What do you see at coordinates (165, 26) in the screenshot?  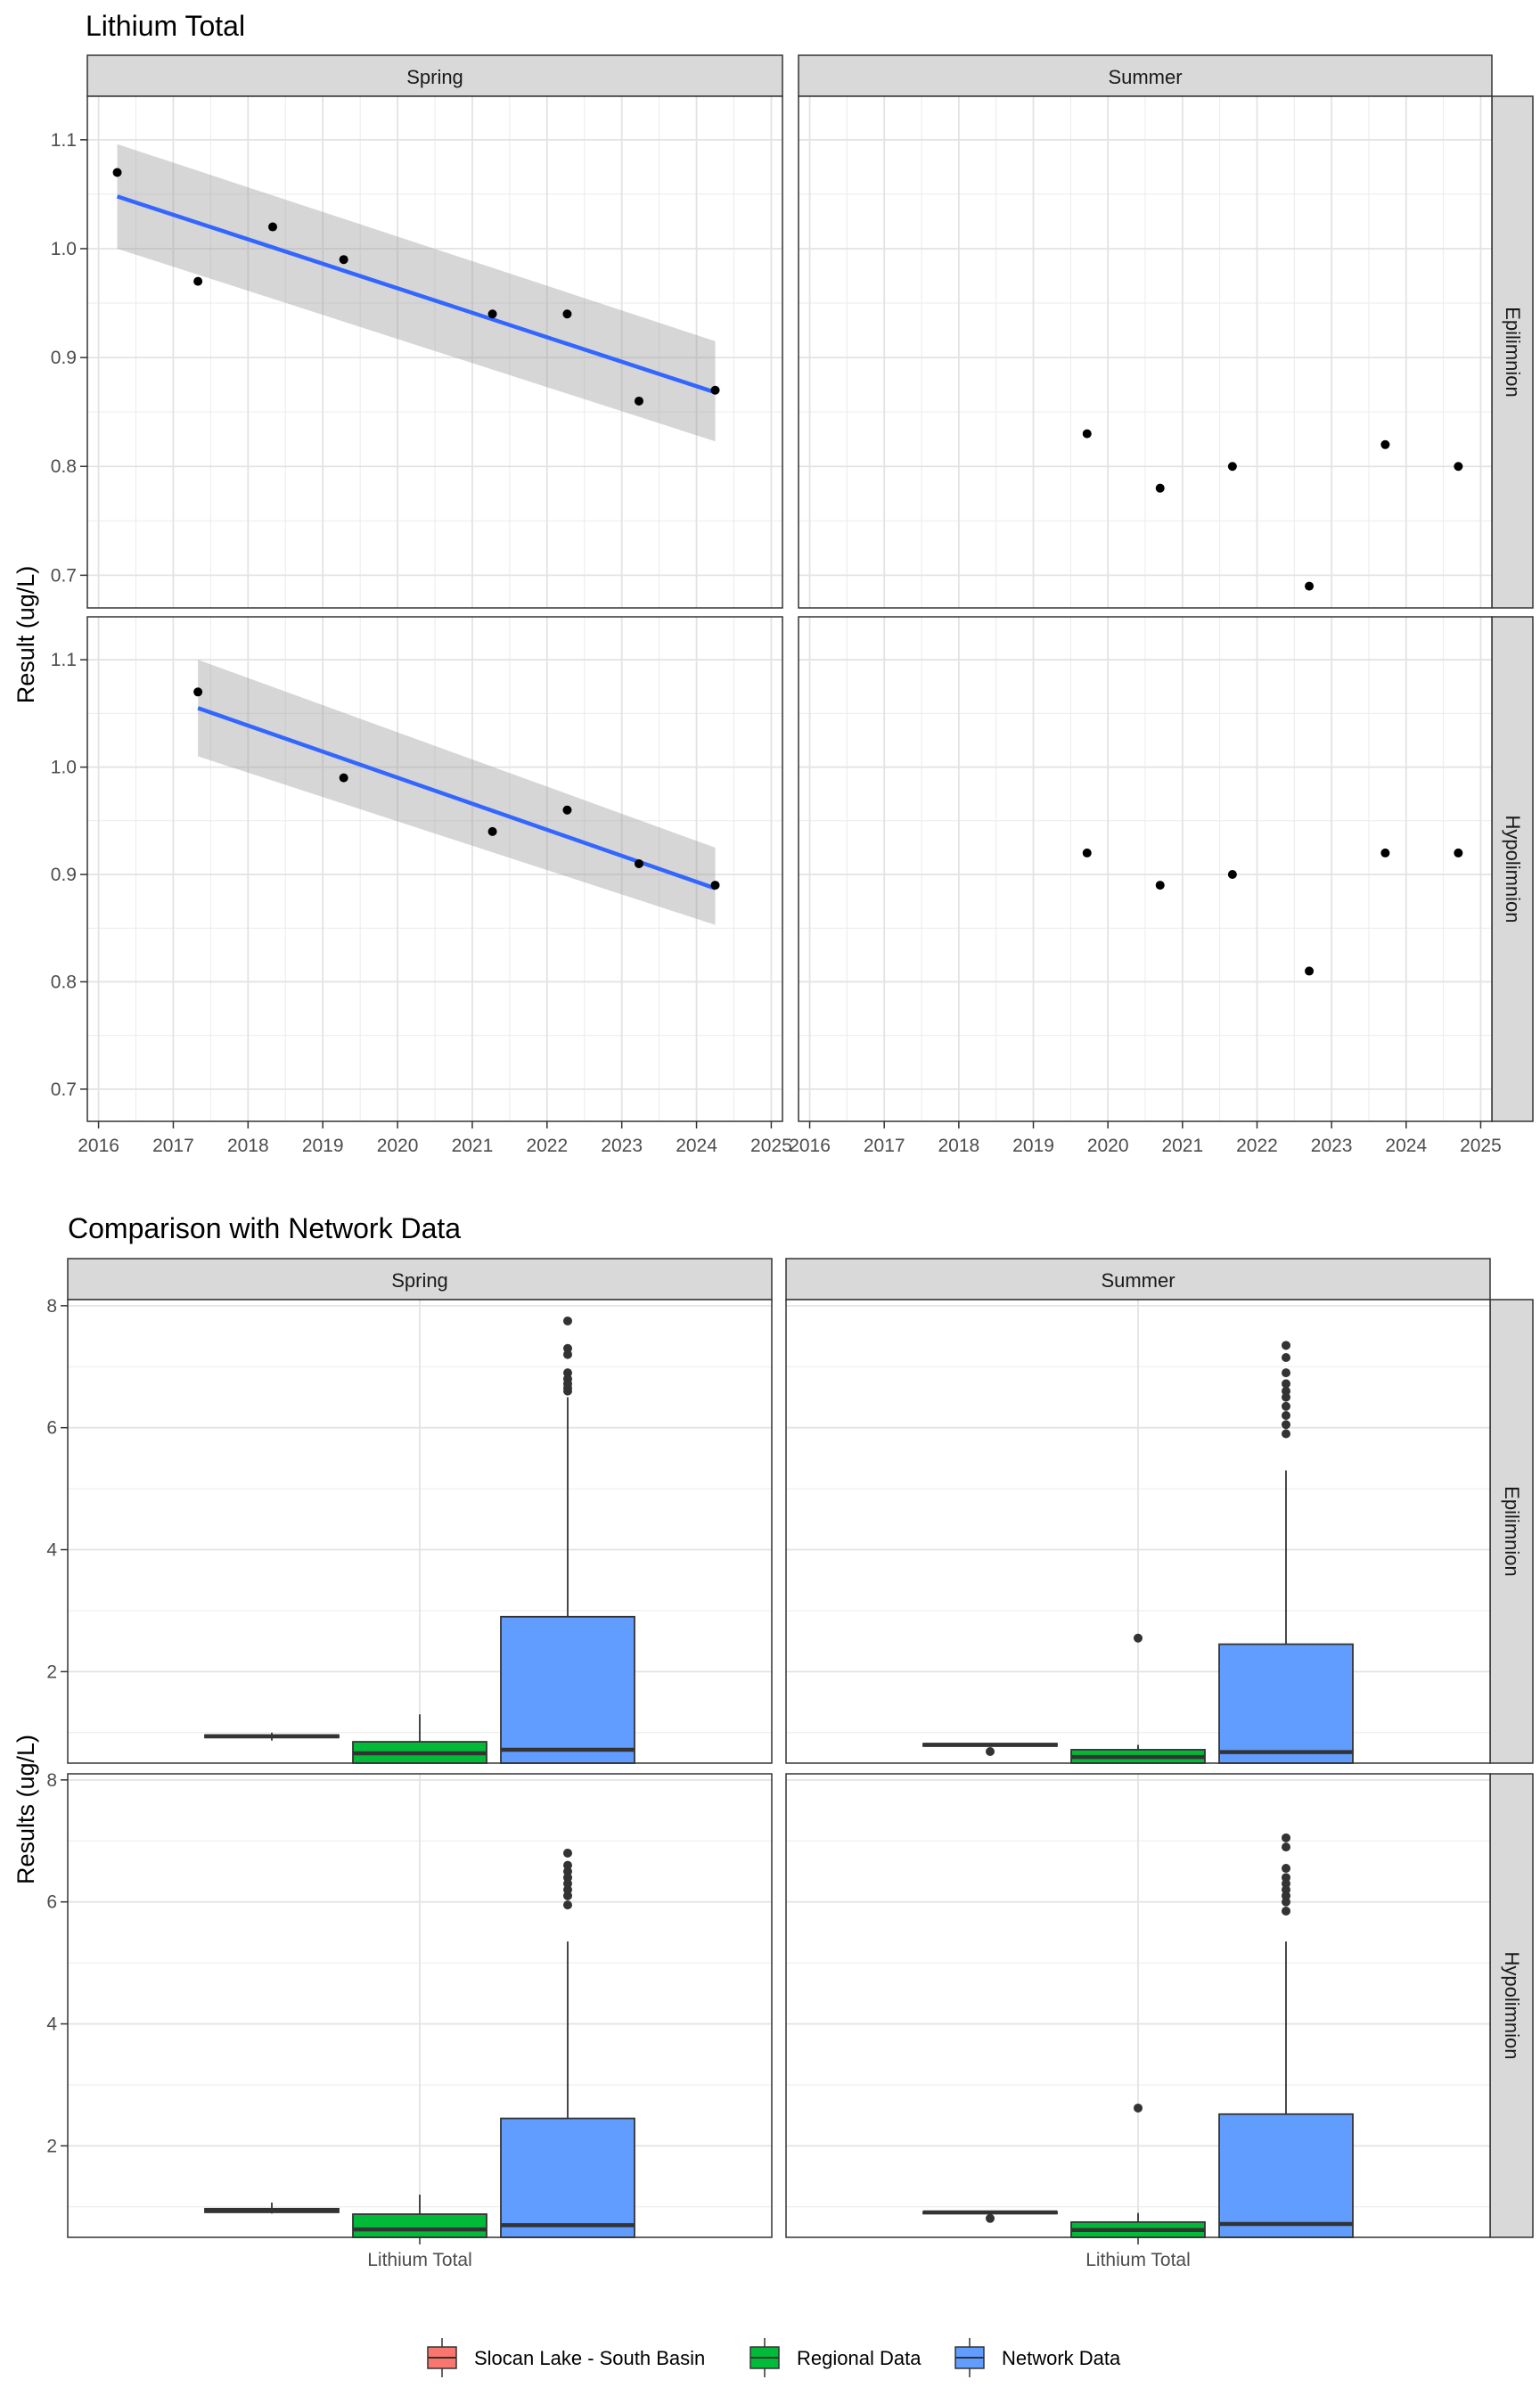 I see `top-chart-title: Lithium Total` at bounding box center [165, 26].